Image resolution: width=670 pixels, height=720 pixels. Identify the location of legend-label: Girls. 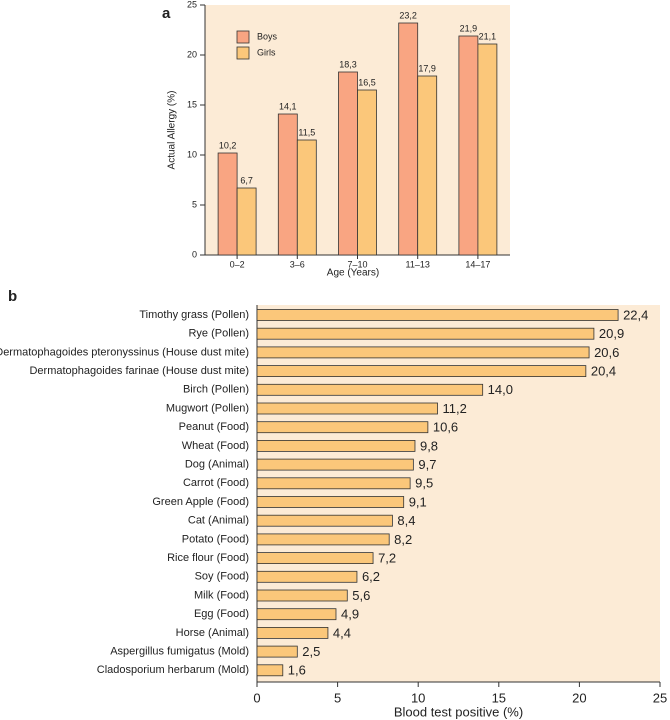
(266, 52).